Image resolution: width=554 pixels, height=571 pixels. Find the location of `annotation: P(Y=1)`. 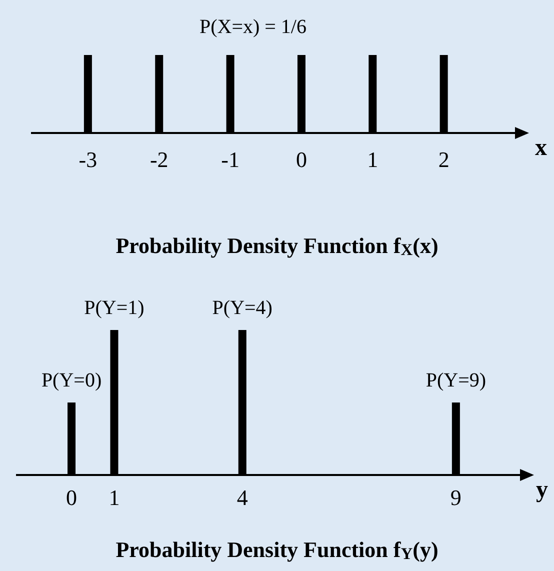

annotation: P(Y=1) is located at coordinates (114, 308).